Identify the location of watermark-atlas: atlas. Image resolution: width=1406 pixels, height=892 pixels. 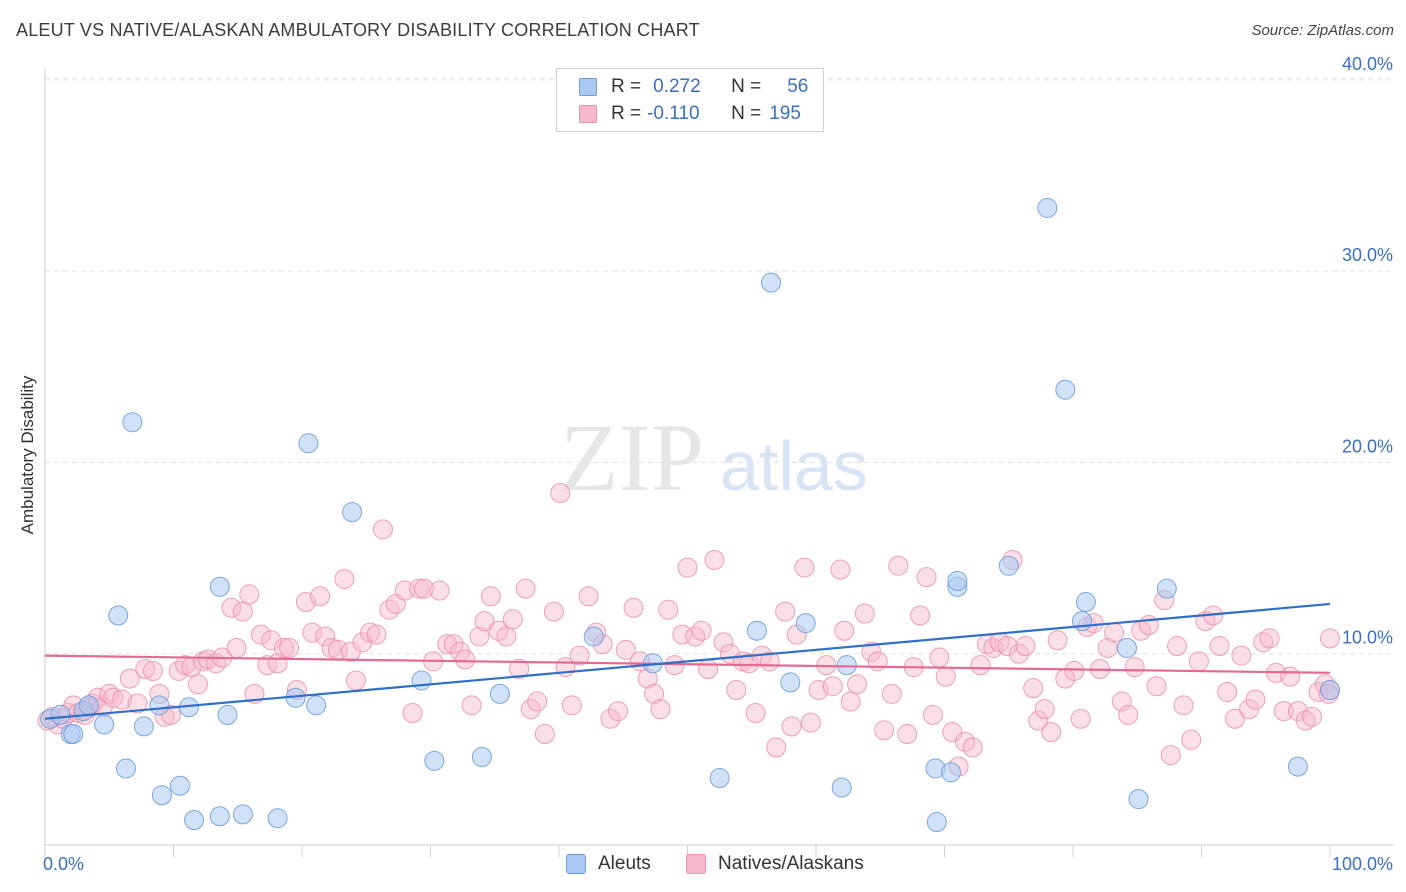
(794, 466).